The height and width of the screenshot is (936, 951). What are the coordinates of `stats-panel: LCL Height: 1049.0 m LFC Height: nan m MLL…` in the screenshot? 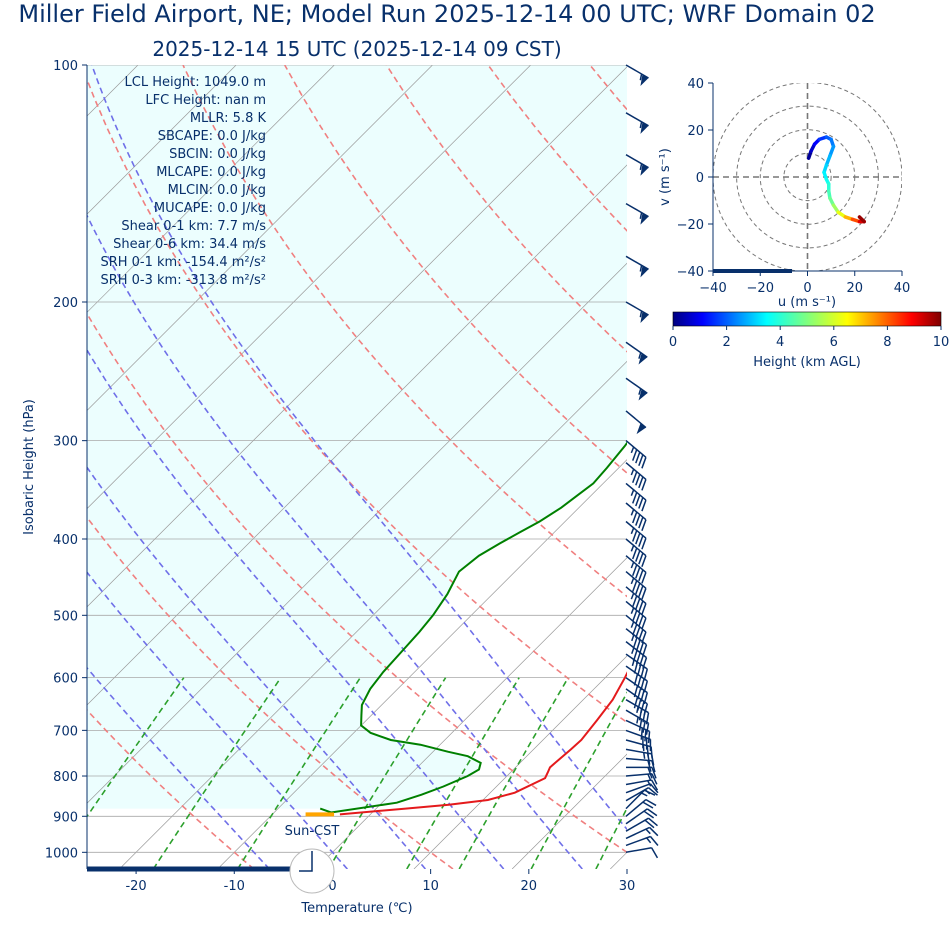 It's located at (183, 181).